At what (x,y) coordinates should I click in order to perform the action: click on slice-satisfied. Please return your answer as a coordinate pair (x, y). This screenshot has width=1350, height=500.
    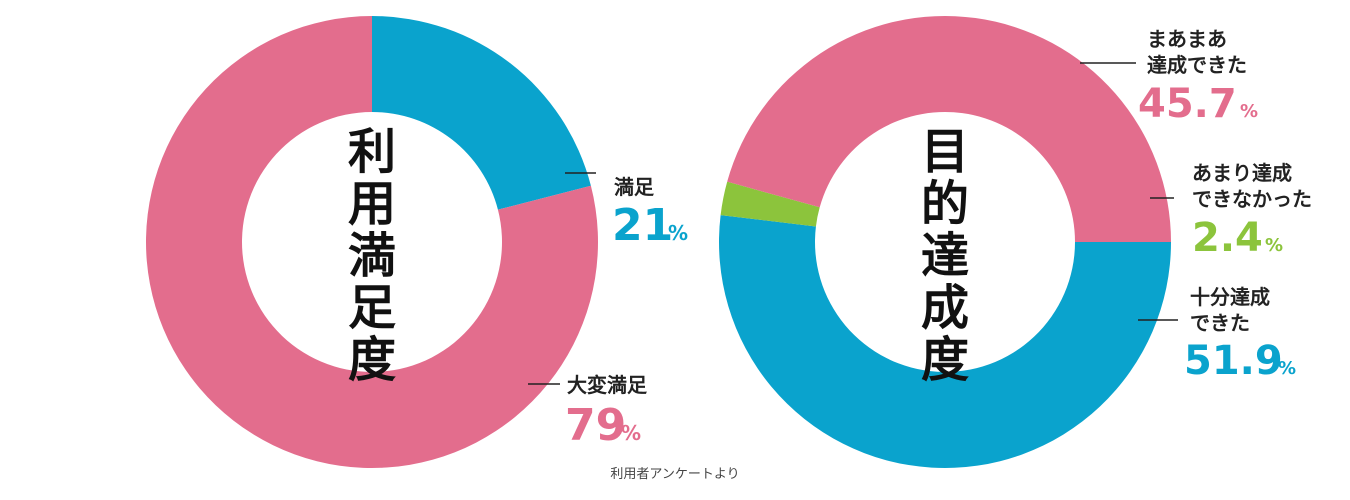
    Looking at the image, I should click on (481, 113).